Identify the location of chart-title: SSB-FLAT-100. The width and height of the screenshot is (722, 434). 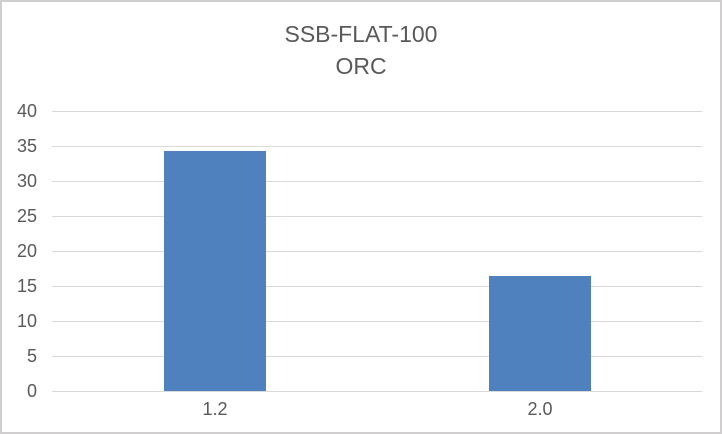
(361, 34).